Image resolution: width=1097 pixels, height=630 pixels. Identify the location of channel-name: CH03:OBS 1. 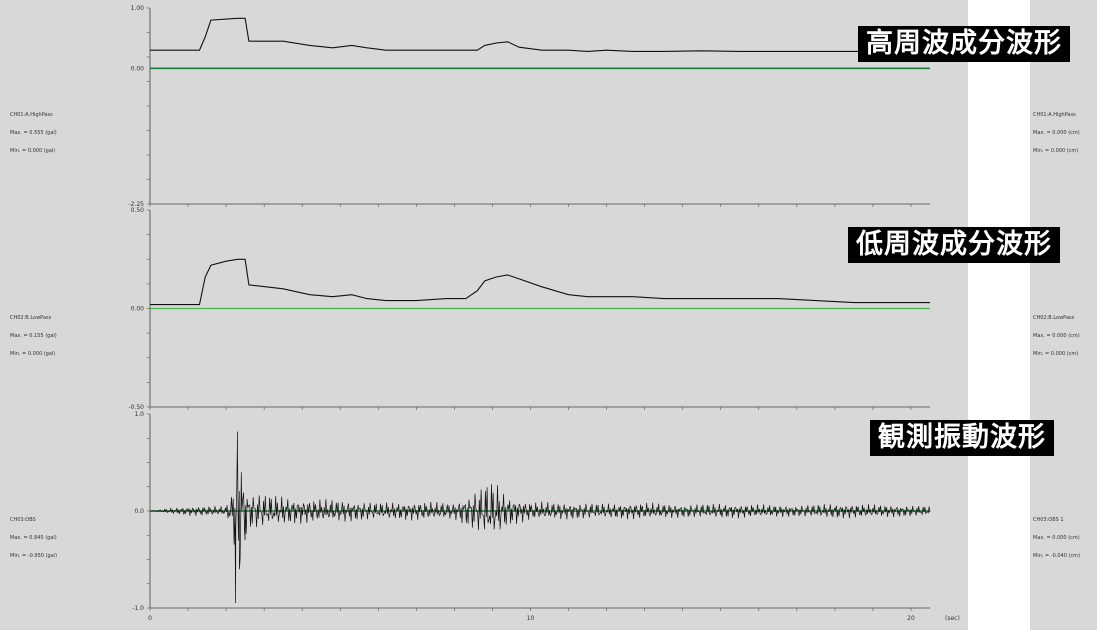
(1048, 520).